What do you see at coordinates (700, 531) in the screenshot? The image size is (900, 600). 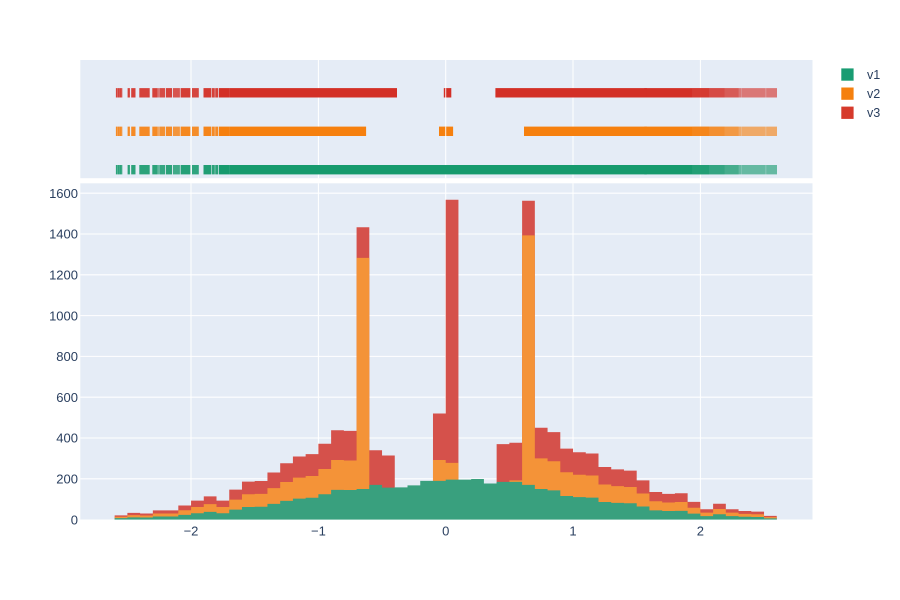 I see `svg-text: 2` at bounding box center [700, 531].